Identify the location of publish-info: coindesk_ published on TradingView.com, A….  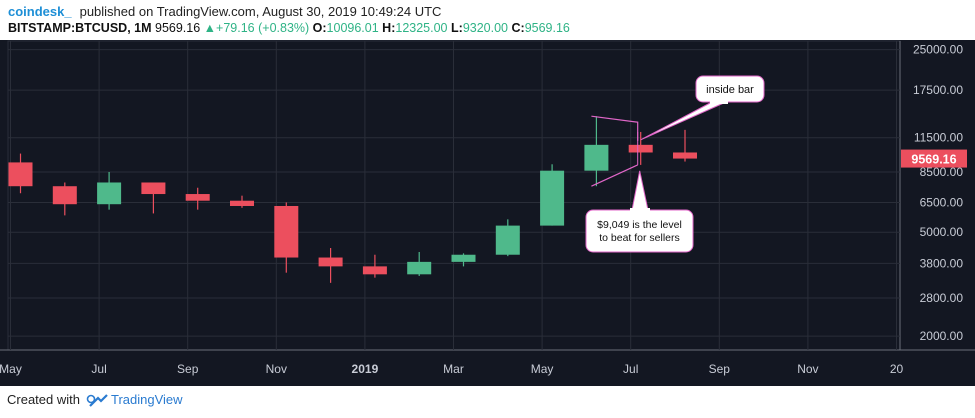
(224, 11).